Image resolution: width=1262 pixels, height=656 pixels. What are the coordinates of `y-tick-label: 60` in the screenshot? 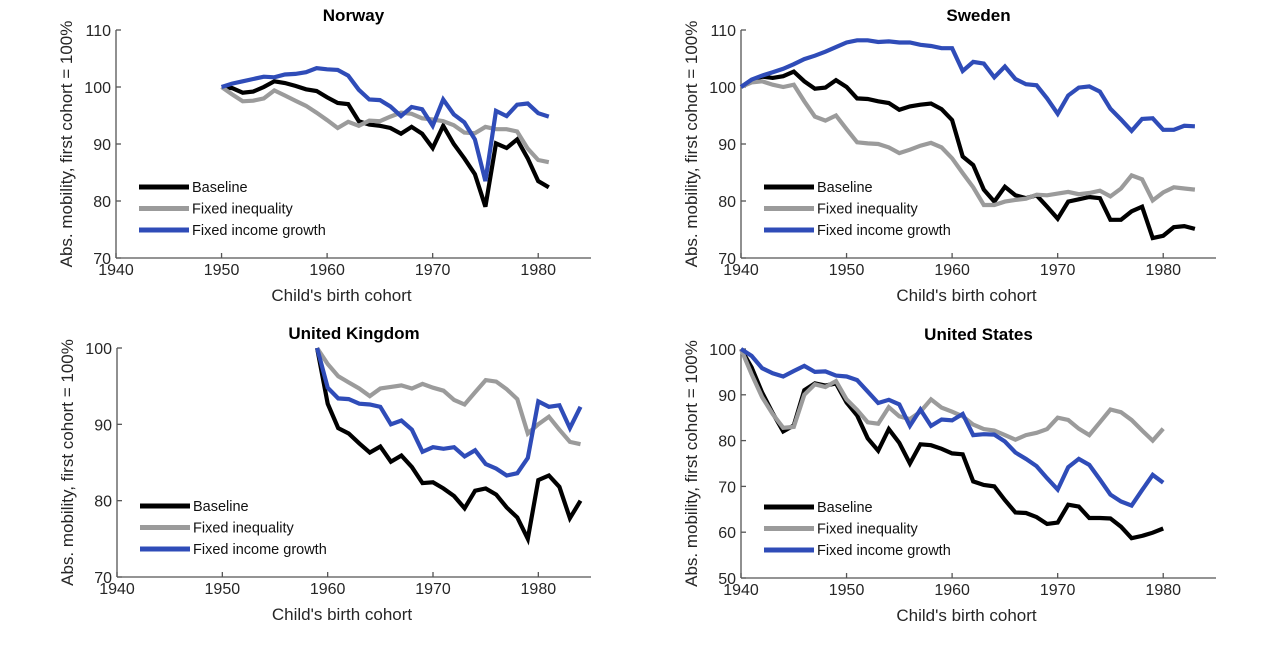 It's located at (727, 533).